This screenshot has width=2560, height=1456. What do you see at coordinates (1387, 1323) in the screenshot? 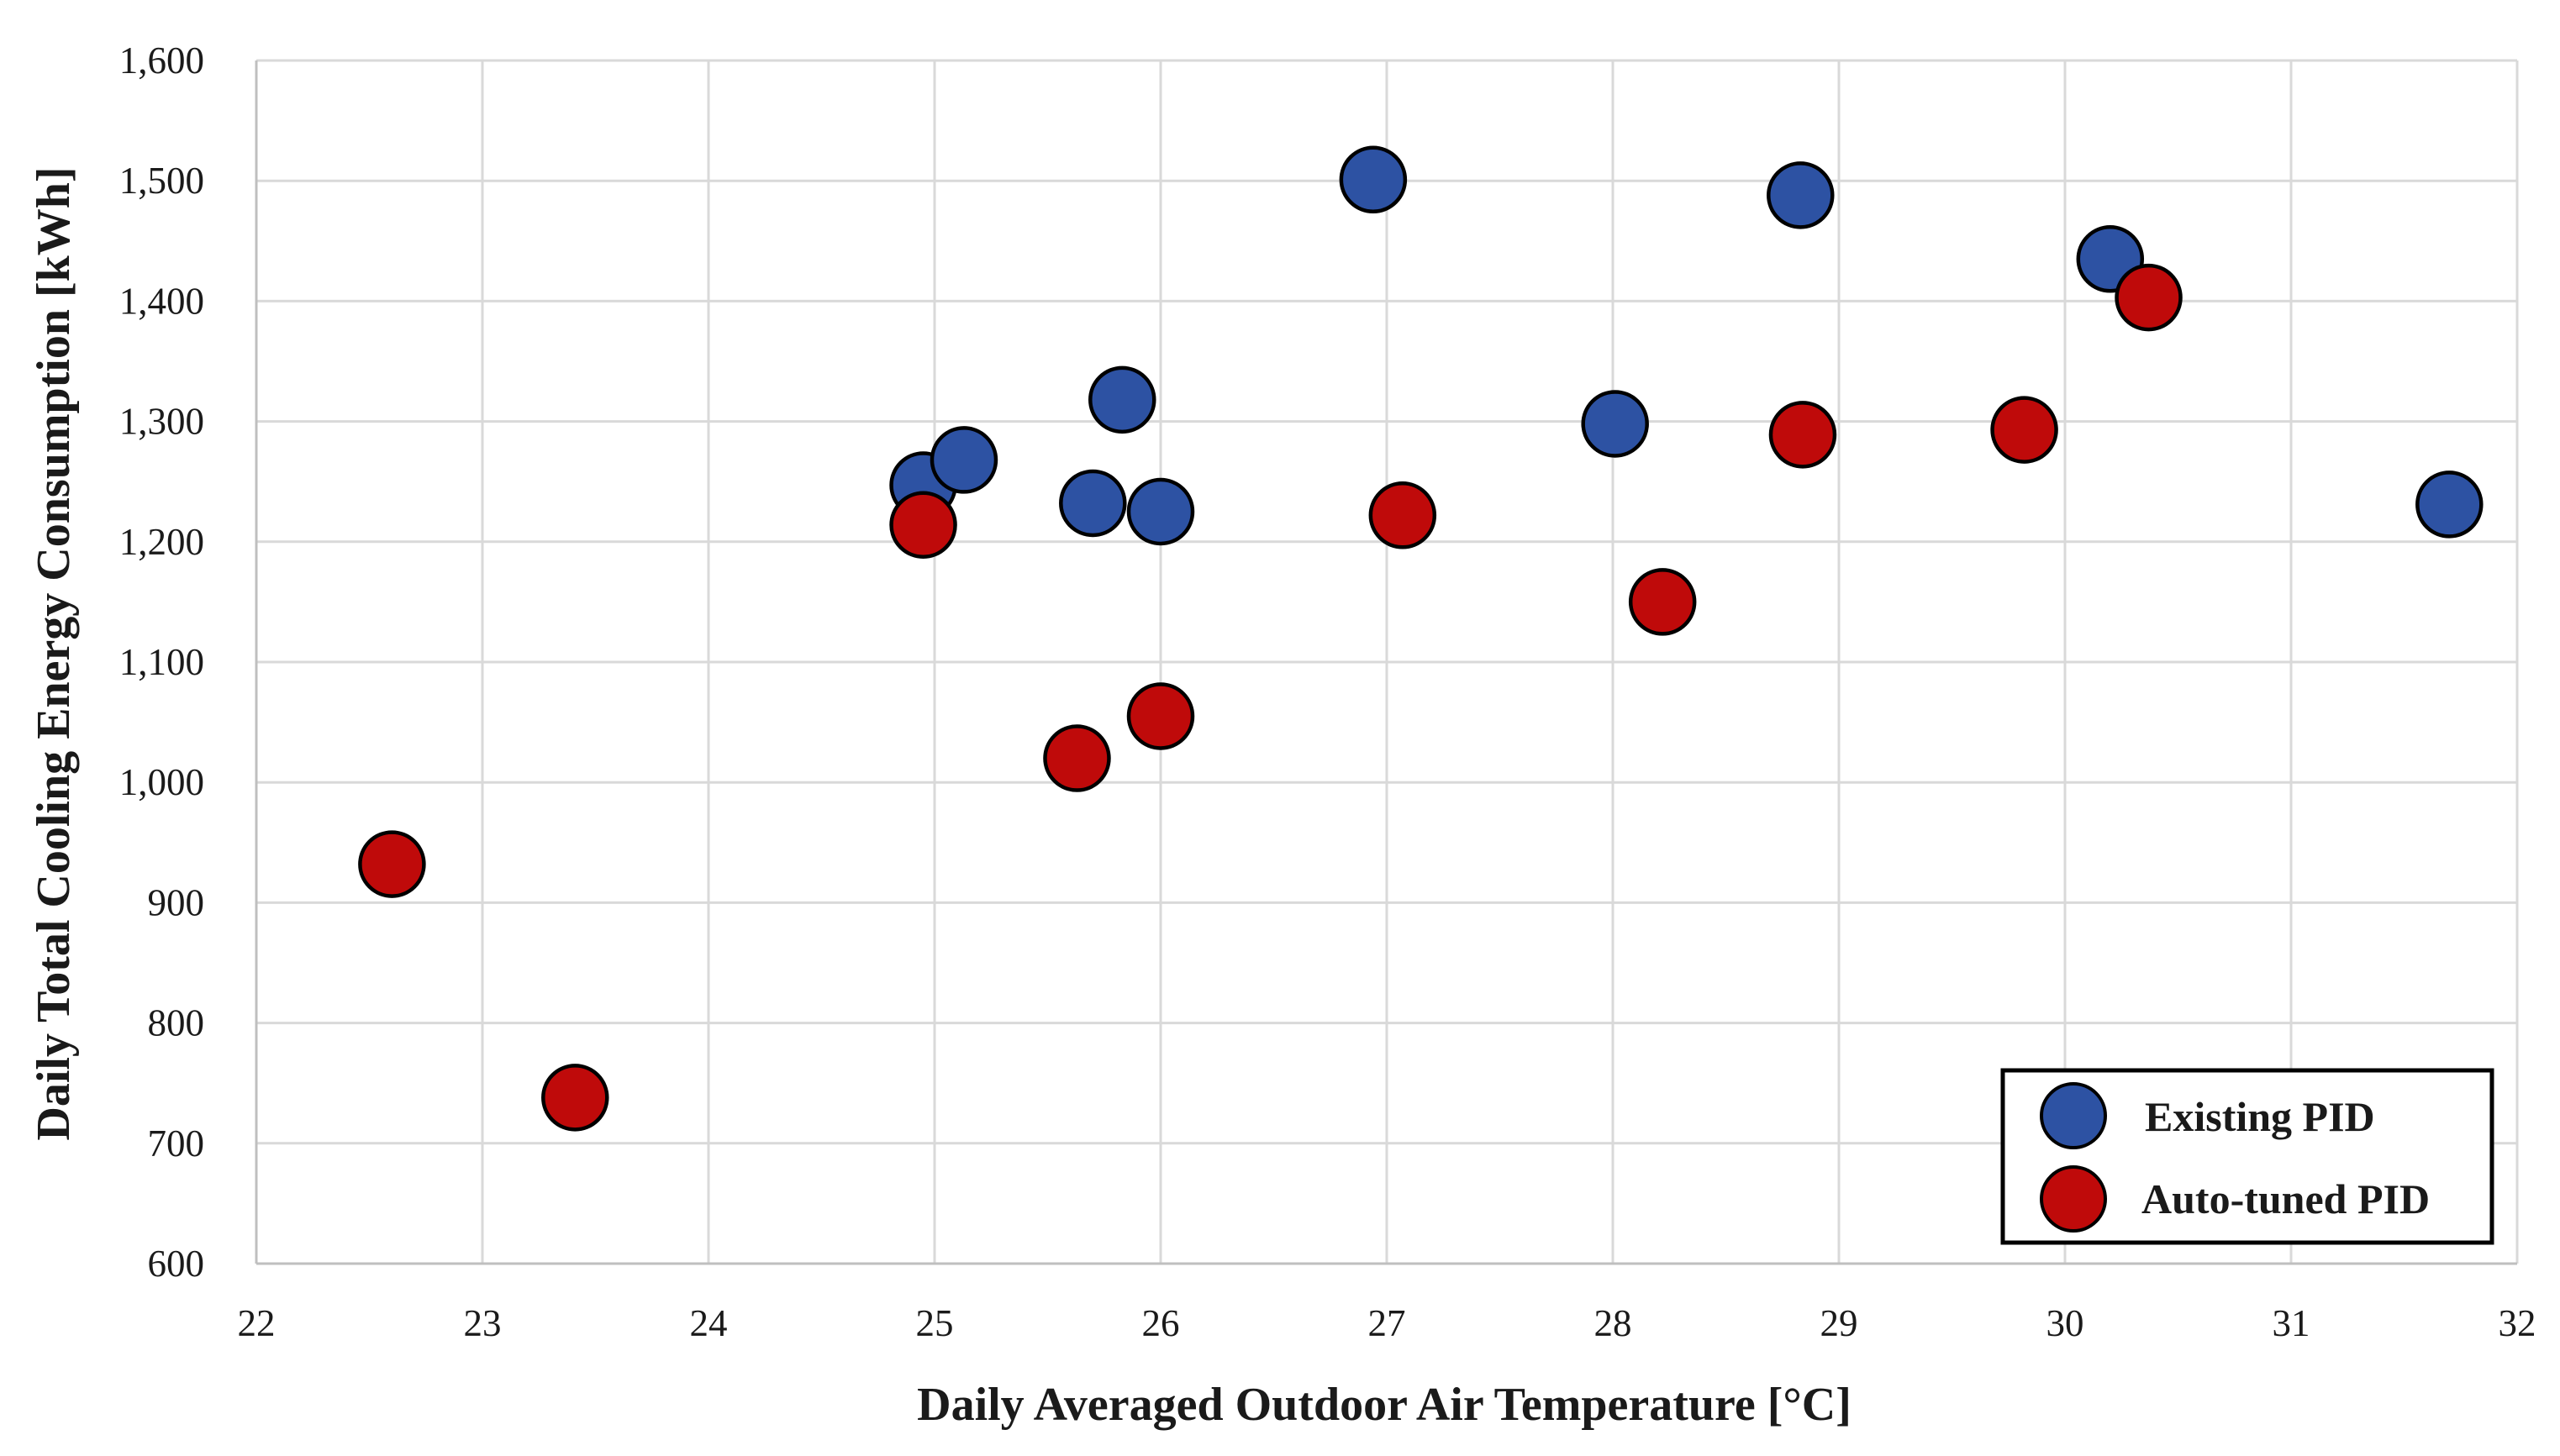
I see `x-tick-label: 27` at bounding box center [1387, 1323].